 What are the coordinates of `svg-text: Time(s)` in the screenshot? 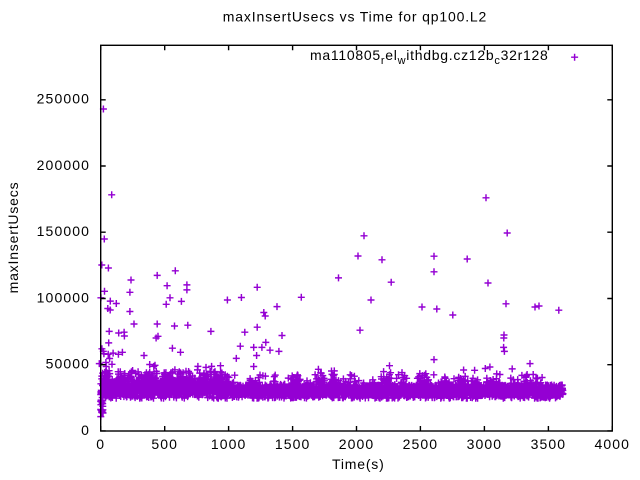 It's located at (358, 464).